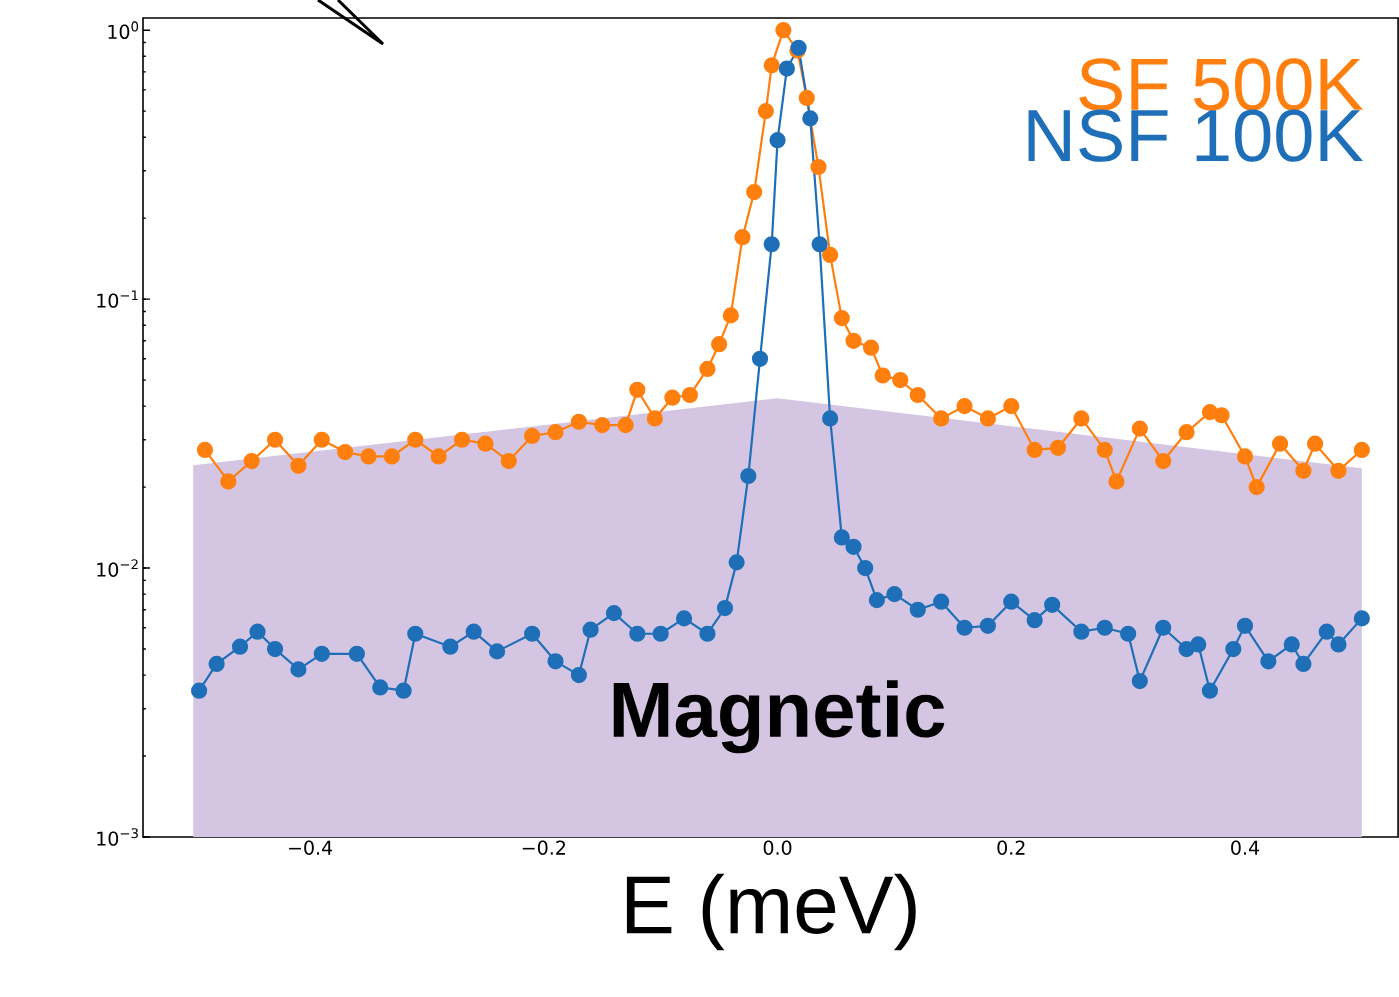  Describe the element at coordinates (311, 847) in the screenshot. I see `x-tick-label: −0.4` at that location.